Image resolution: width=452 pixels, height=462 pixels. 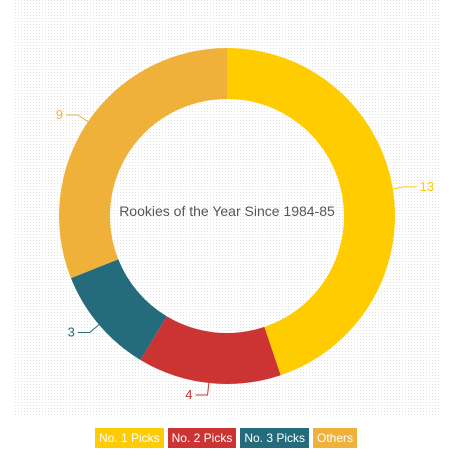 What do you see at coordinates (275, 438) in the screenshot?
I see `legend-item-no3-picks: No. 3 Picks` at bounding box center [275, 438].